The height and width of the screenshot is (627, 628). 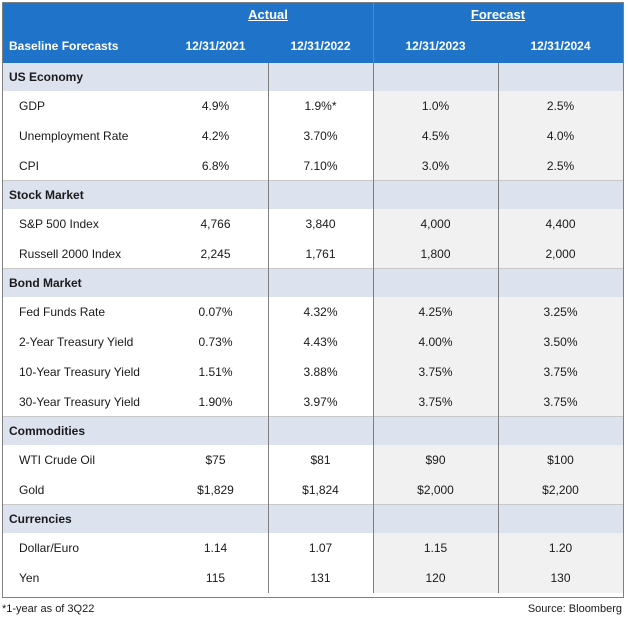 I want to click on value-cell: 1,761, so click(x=320, y=254).